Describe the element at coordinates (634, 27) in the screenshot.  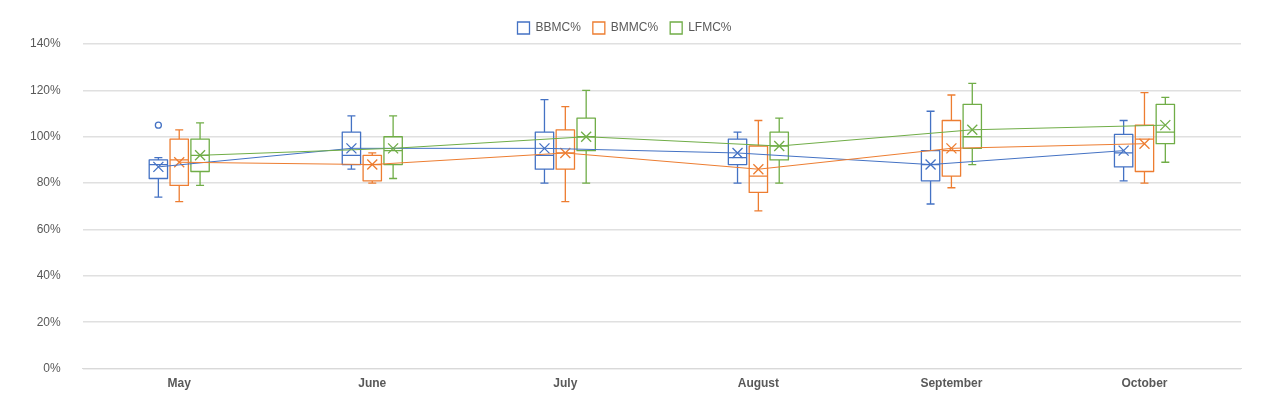
I see `legend-label: BMMC%` at that location.